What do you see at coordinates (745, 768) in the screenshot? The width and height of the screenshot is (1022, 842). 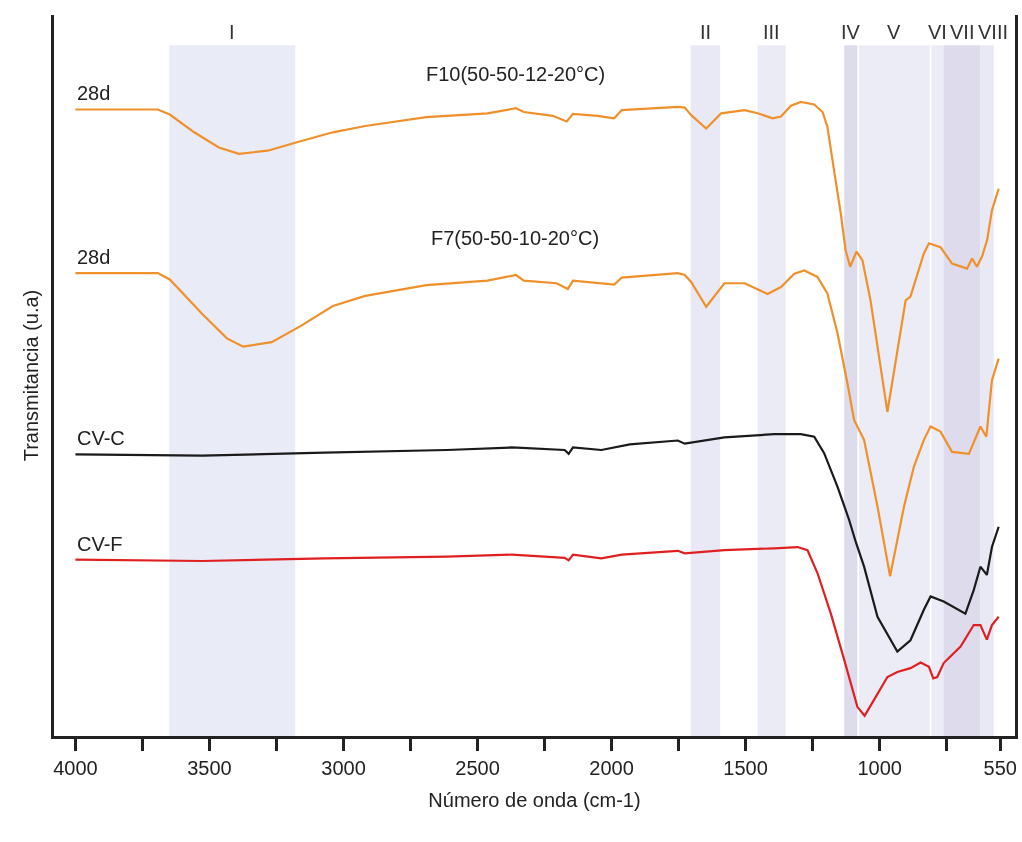 I see `x-tick-label: 1500` at bounding box center [745, 768].